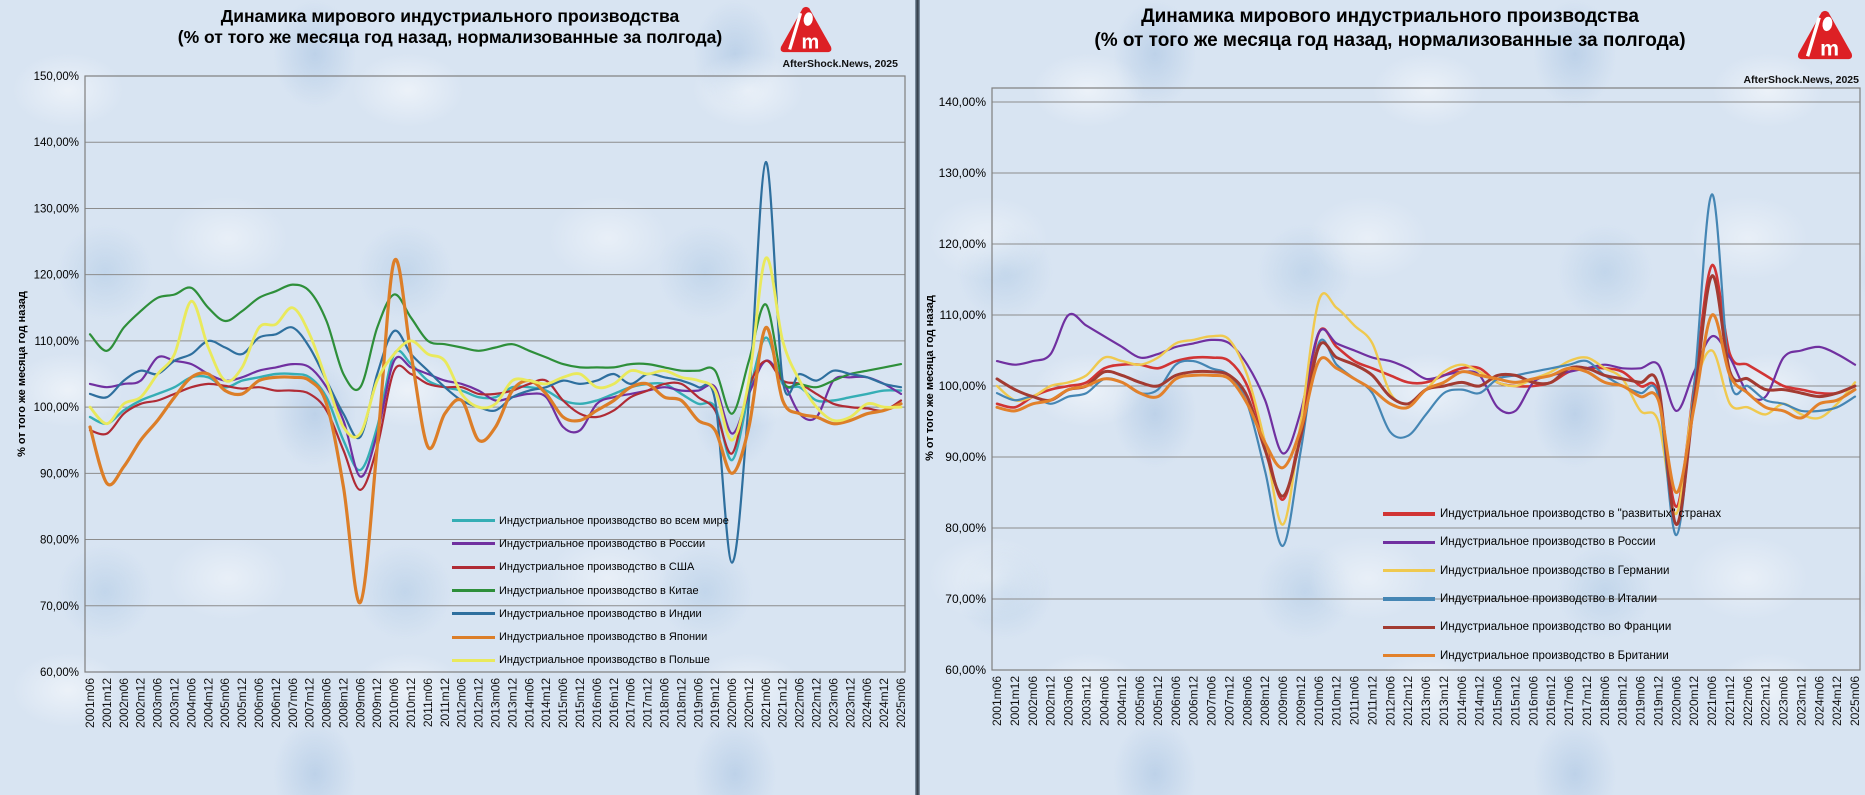 The height and width of the screenshot is (795, 1865). What do you see at coordinates (1069, 701) in the screenshot?
I see `x-tick-label: 2003m06` at bounding box center [1069, 701].